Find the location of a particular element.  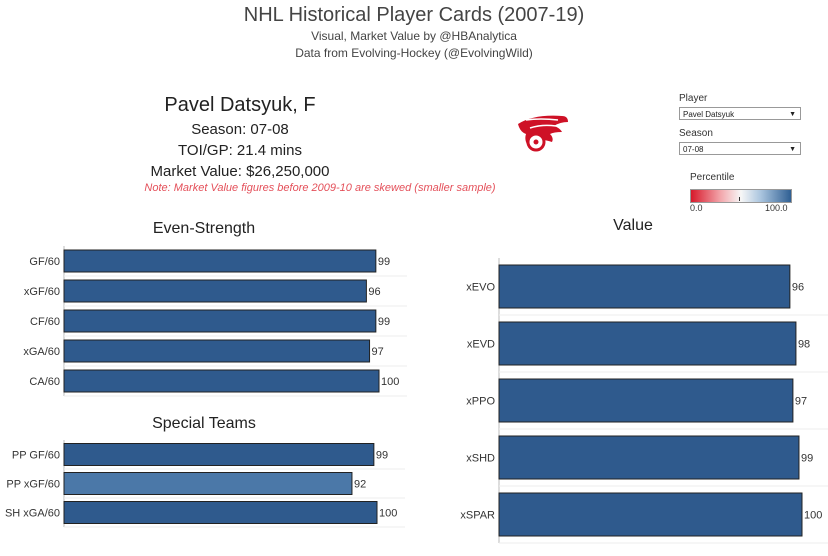

value-label: 92 is located at coordinates (360, 485).